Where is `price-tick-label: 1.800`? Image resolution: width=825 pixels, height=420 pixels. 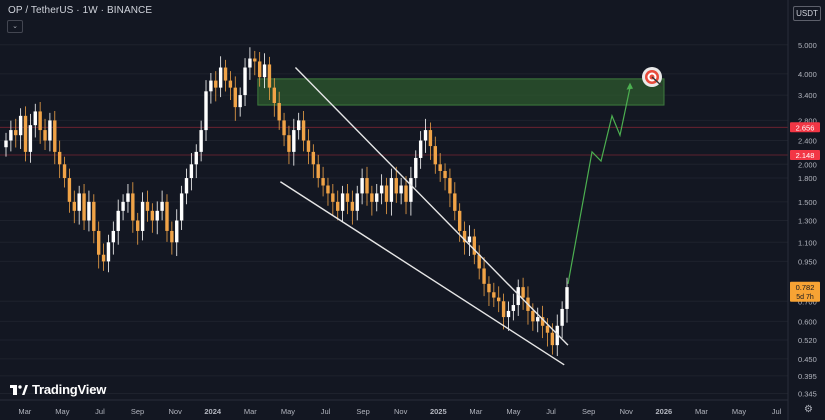
price-tick-label: 1.800 is located at coordinates (807, 178).